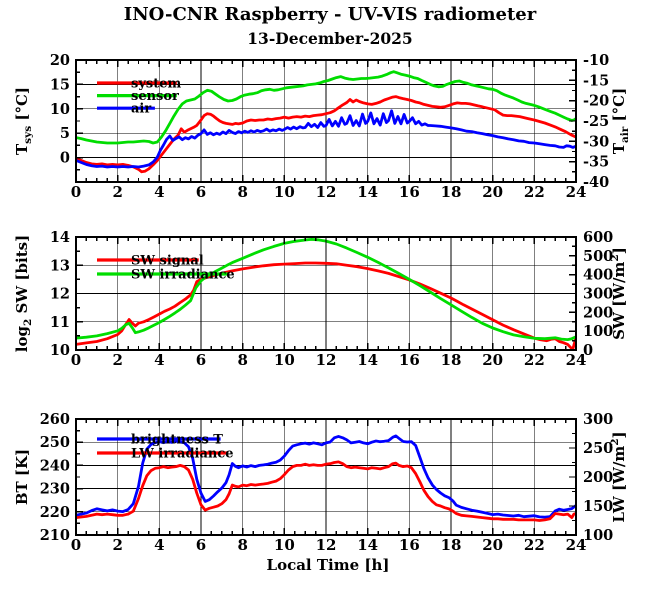 The height and width of the screenshot is (595, 660). What do you see at coordinates (596, 101) in the screenshot?
I see `panel1-right-tick-label: -20` at bounding box center [596, 101].